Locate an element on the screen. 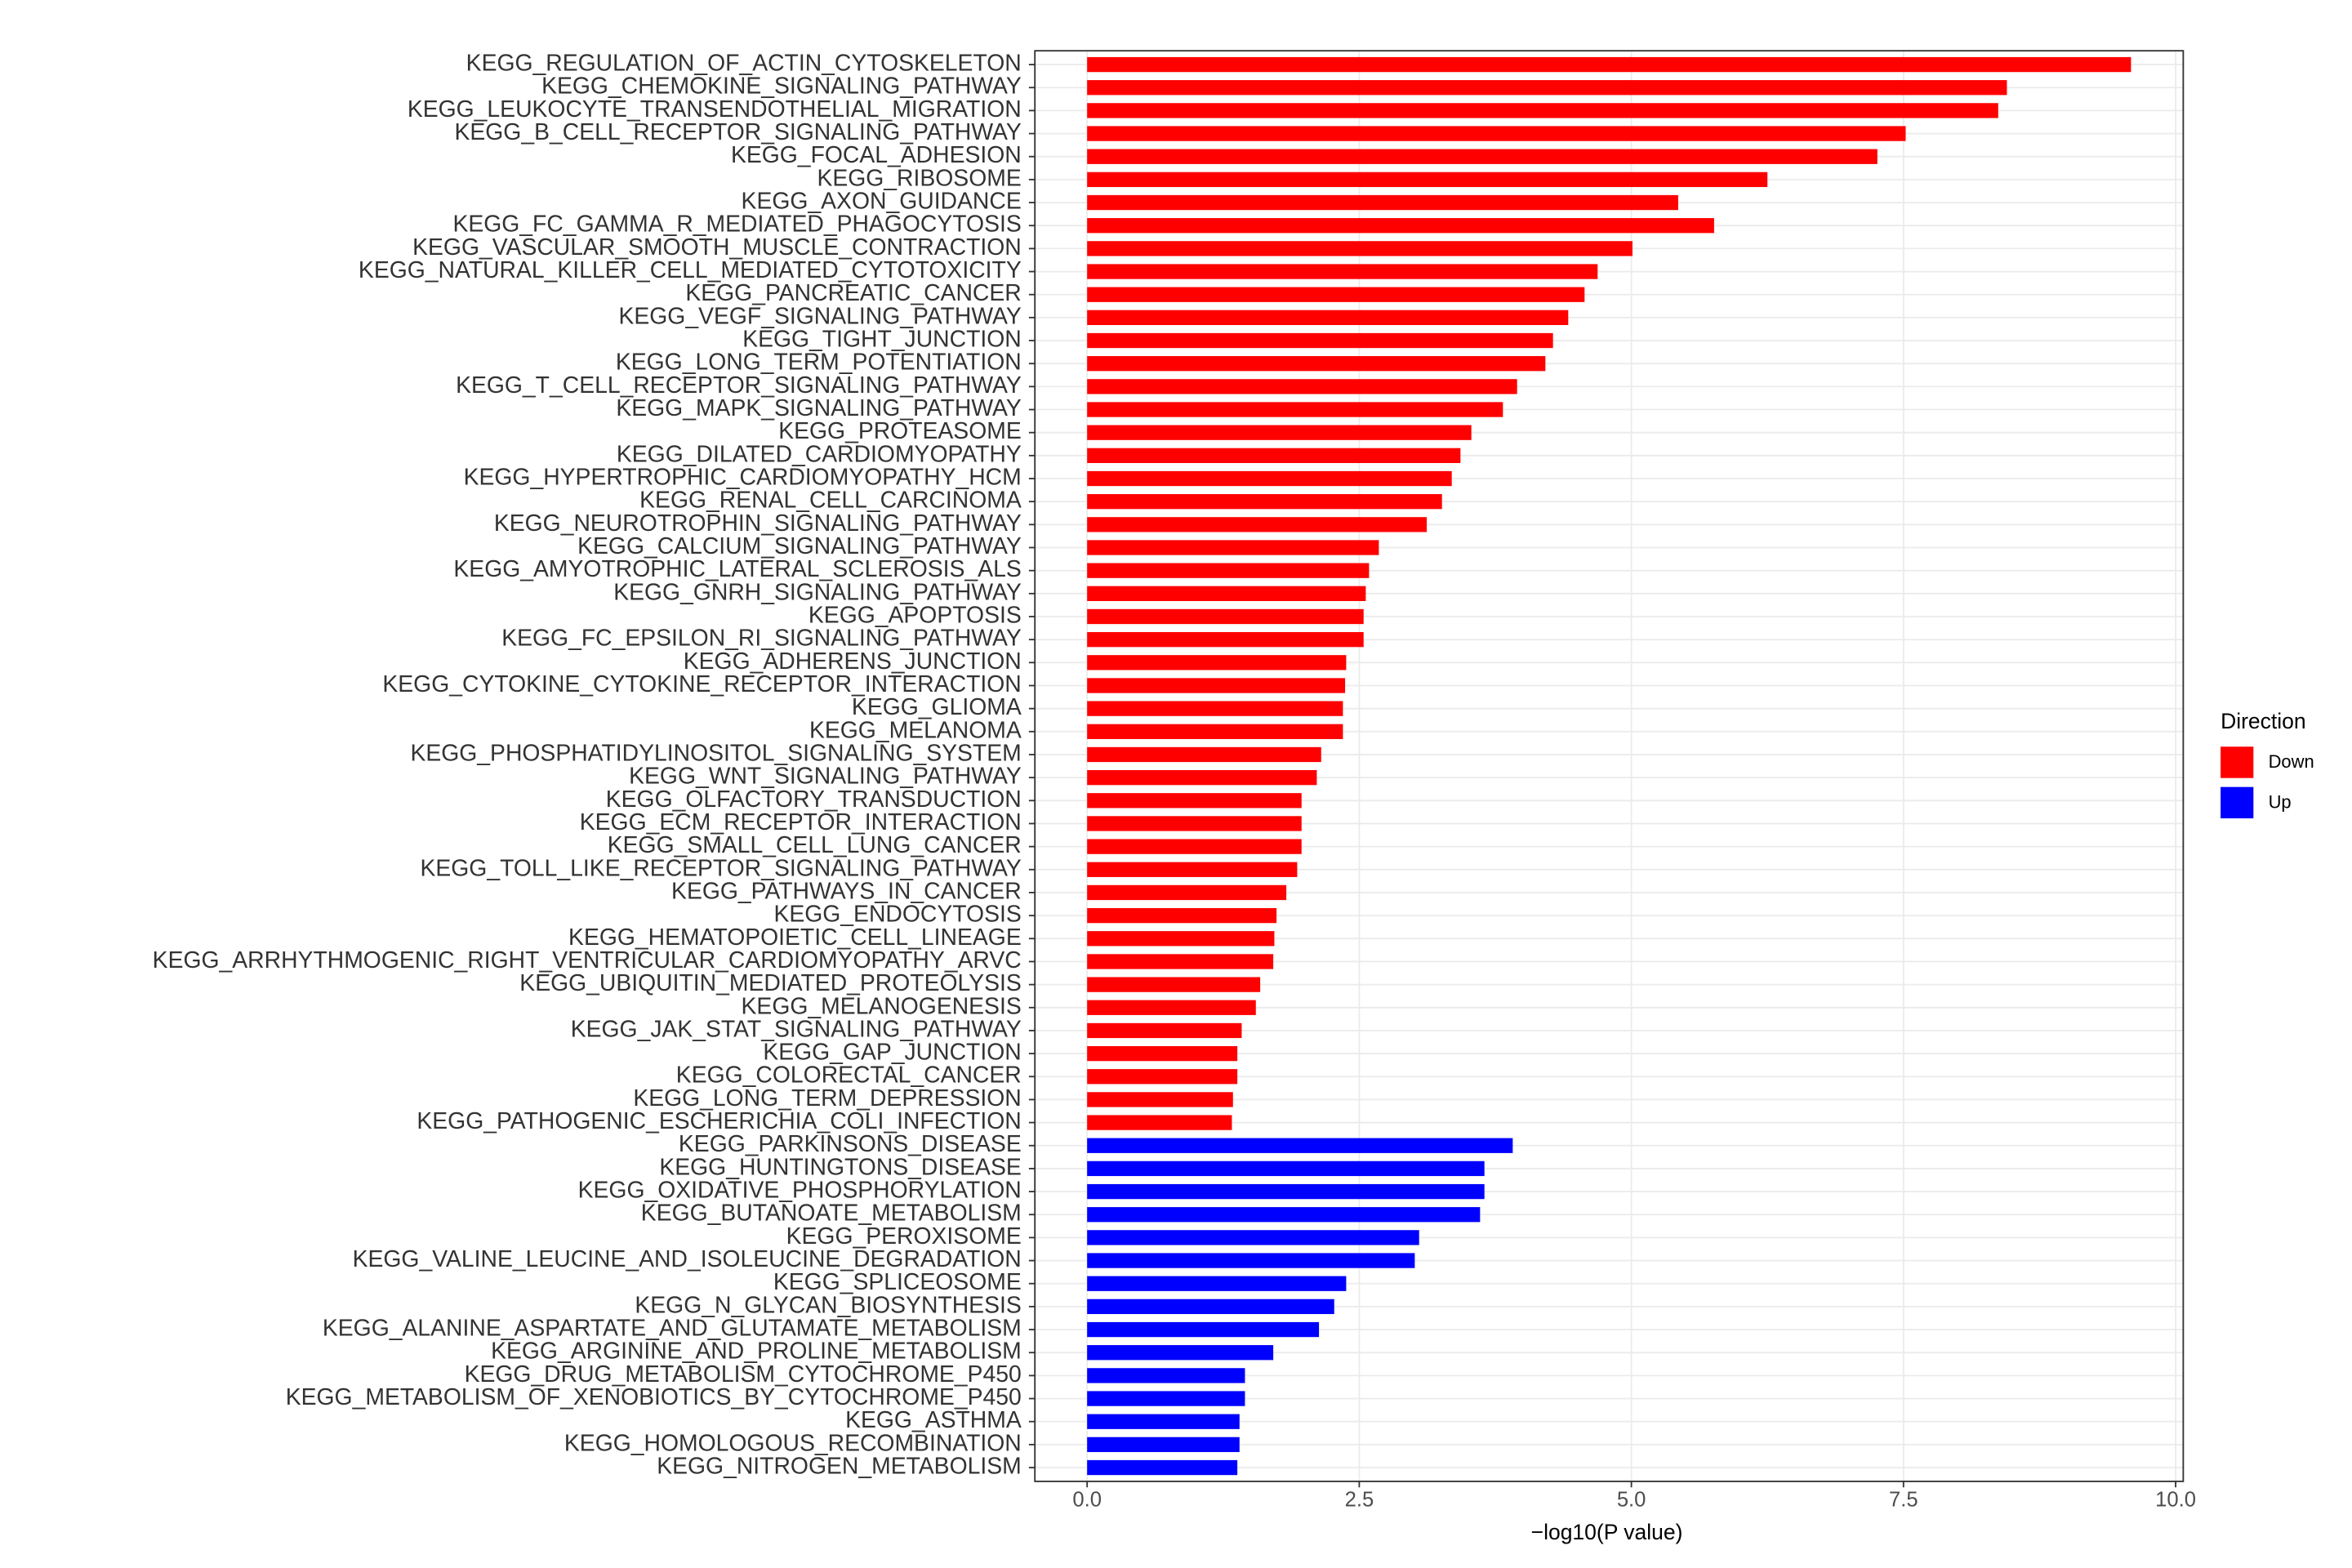 The image size is (2352, 1568). y-tick-label: KEGG_PATHWAYS_IN_CANCER is located at coordinates (847, 891).